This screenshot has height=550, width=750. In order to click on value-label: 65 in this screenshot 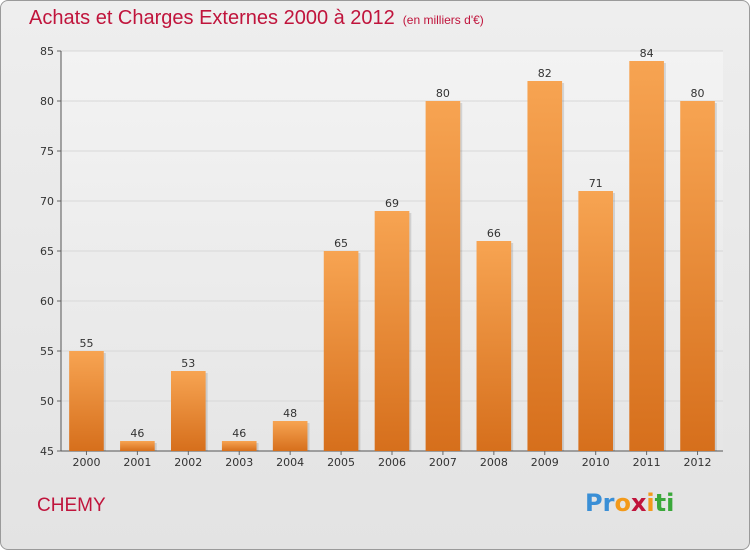, I will do `click(341, 243)`.